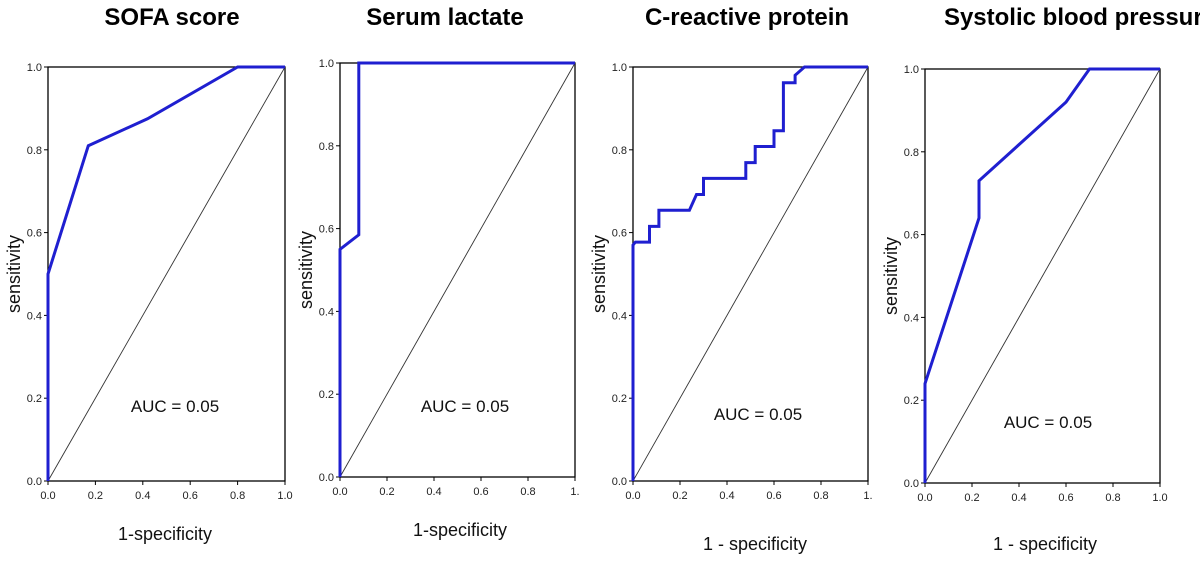 The image size is (1200, 561). What do you see at coordinates (444, 17) in the screenshot?
I see `panel-title: Serum lactate` at bounding box center [444, 17].